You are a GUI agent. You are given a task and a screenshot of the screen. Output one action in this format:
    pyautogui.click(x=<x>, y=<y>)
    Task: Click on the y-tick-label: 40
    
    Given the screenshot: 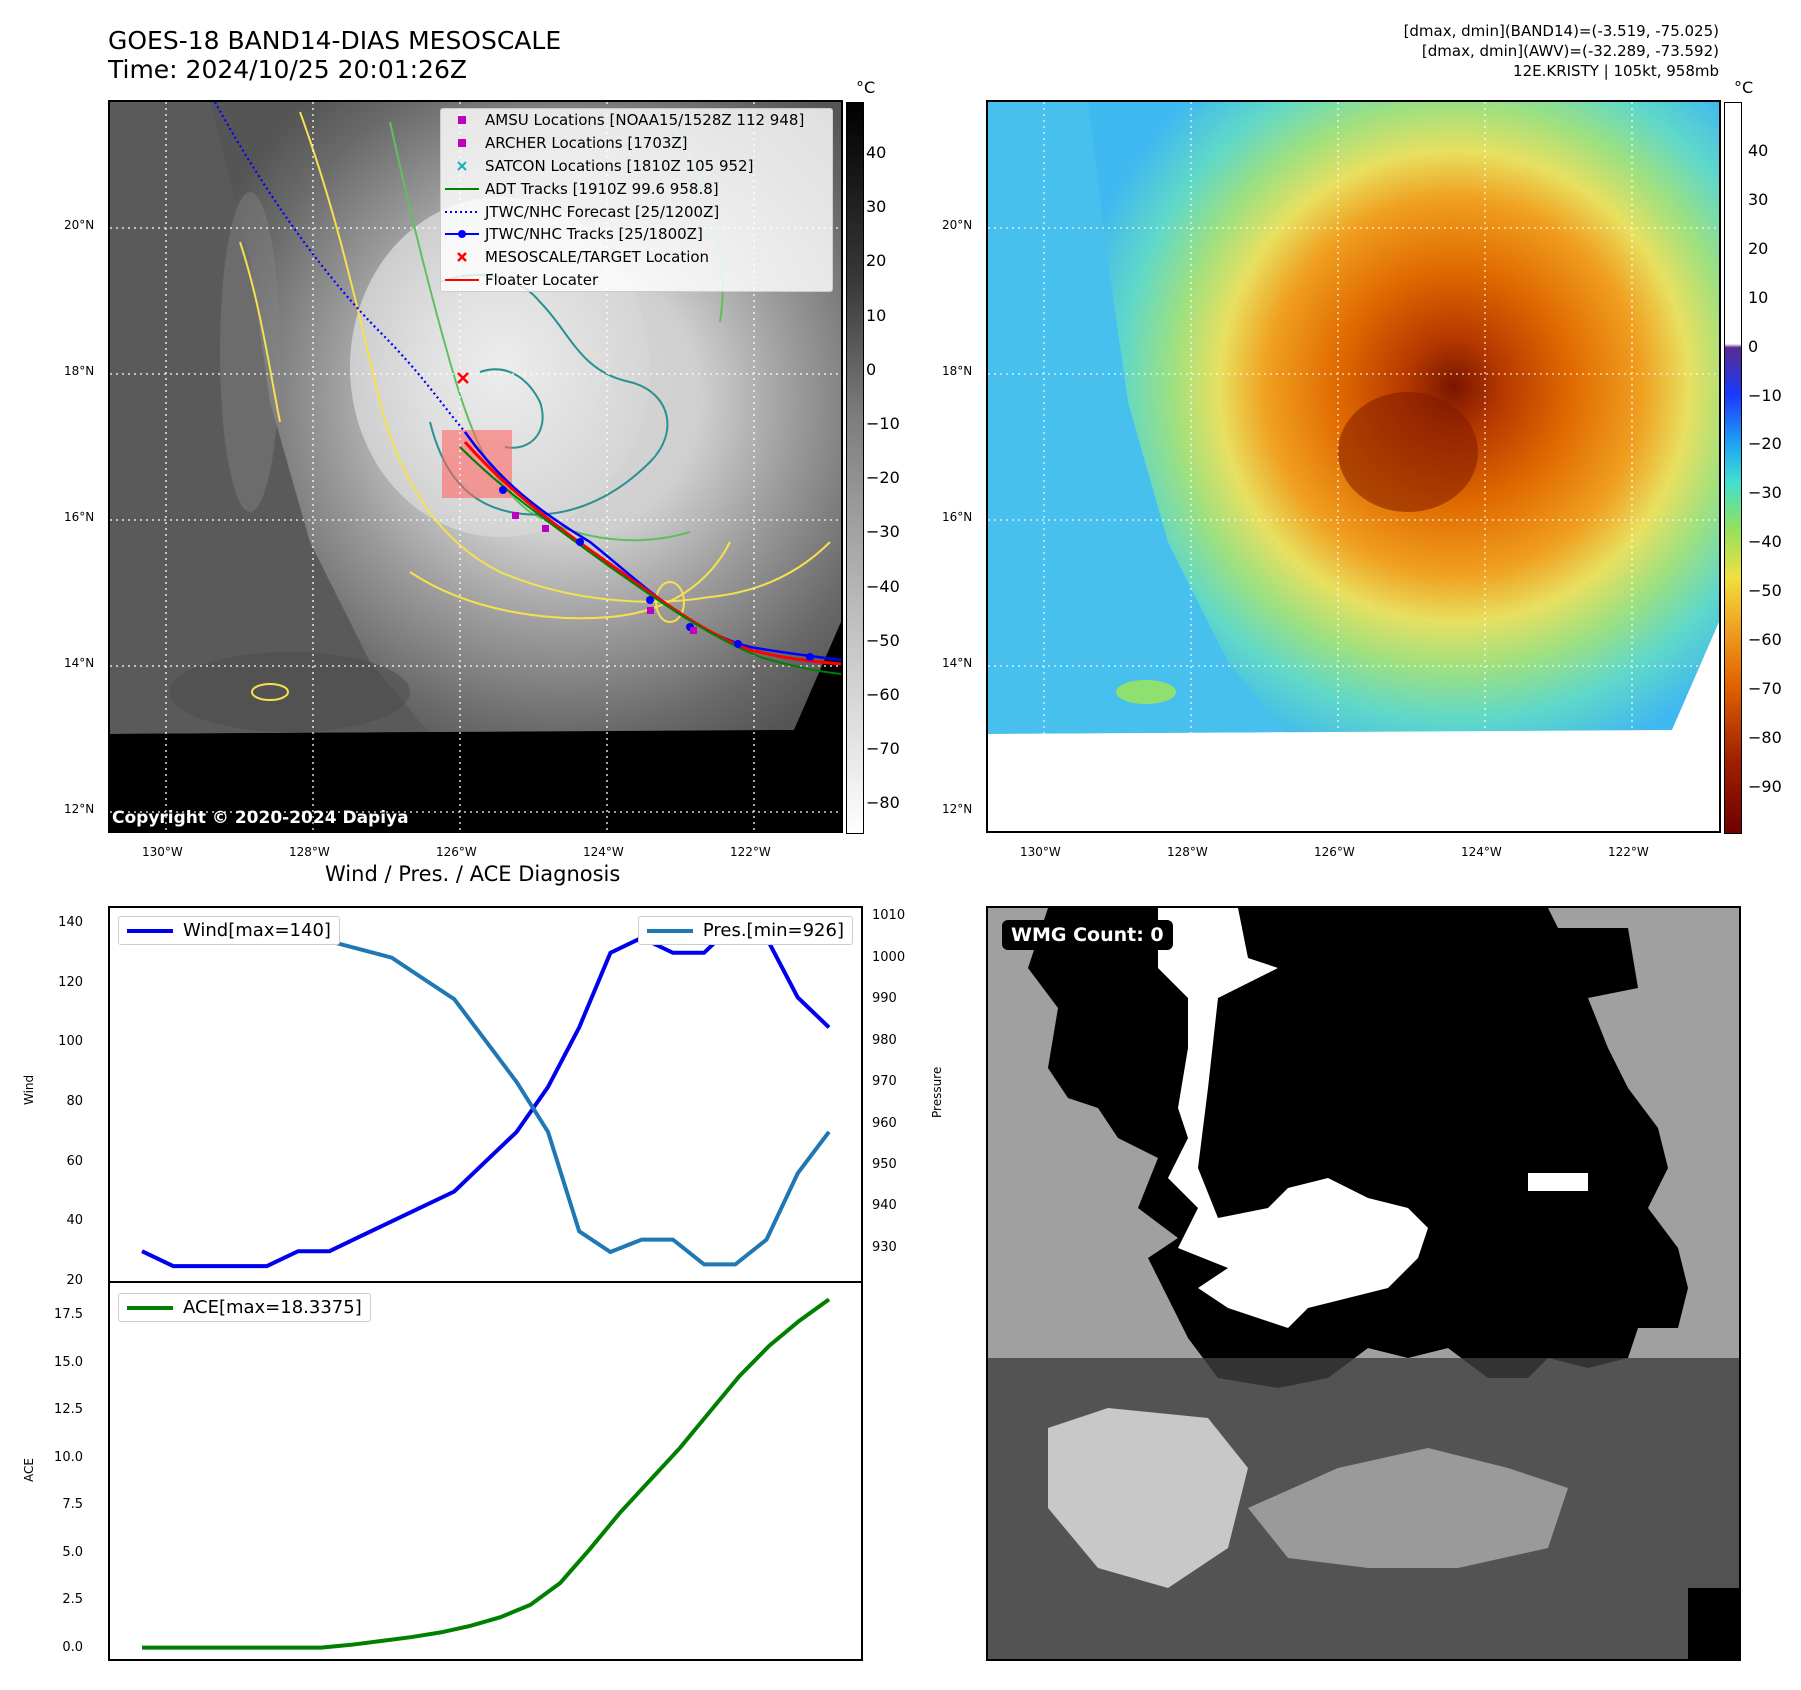 What is the action you would take?
    pyautogui.click(x=74, y=1221)
    